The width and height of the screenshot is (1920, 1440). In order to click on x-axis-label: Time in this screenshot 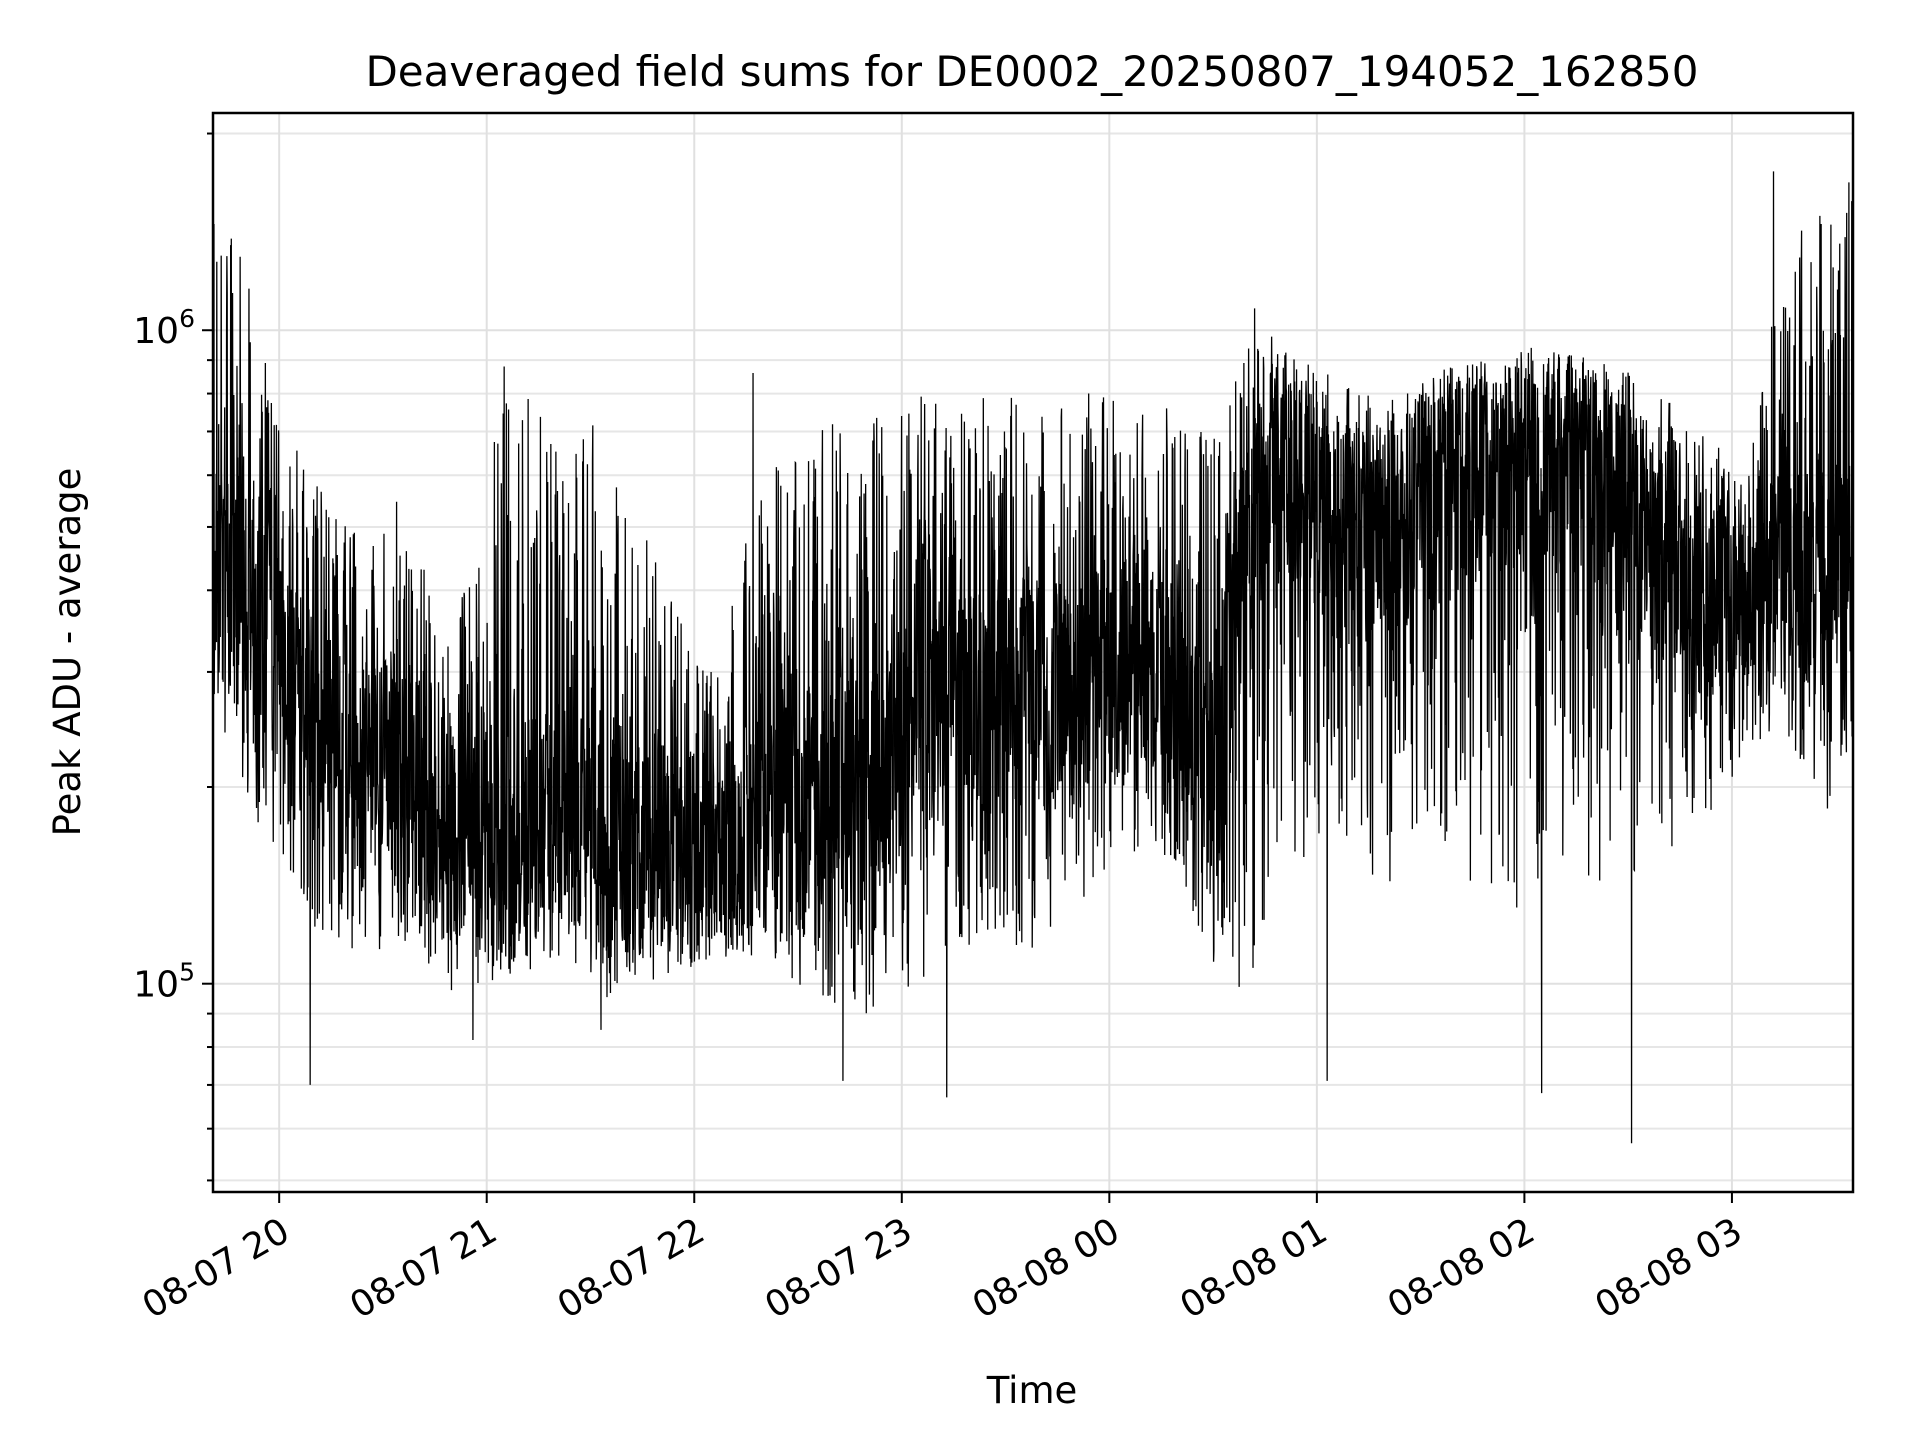, I will do `click(1032, 1390)`.